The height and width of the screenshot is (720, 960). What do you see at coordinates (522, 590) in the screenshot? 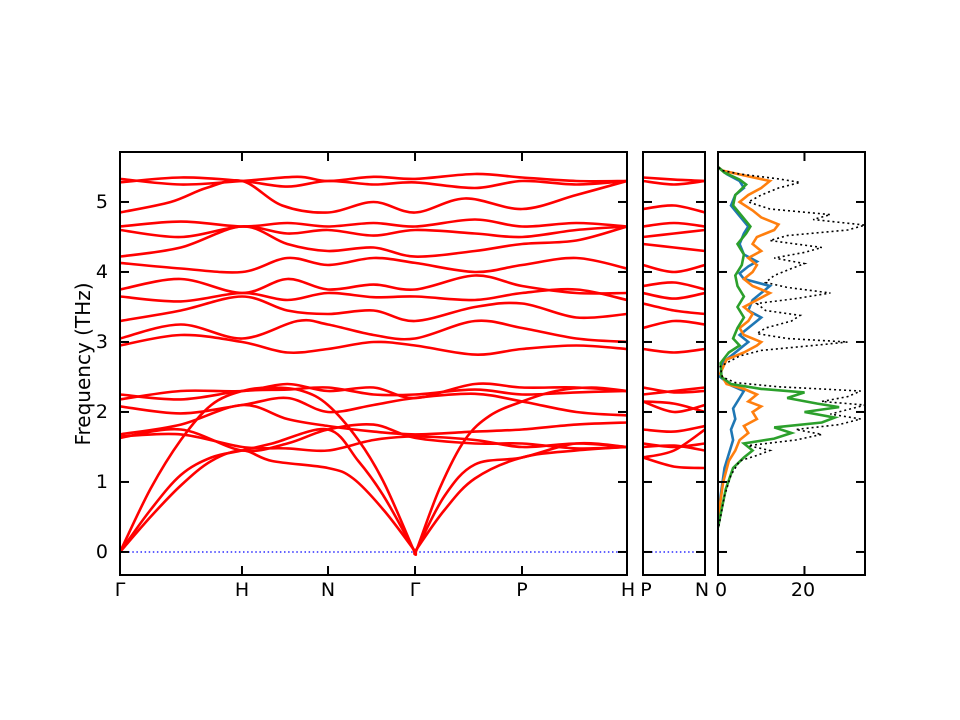
I see `x-tick-label-p-1: P` at bounding box center [522, 590].